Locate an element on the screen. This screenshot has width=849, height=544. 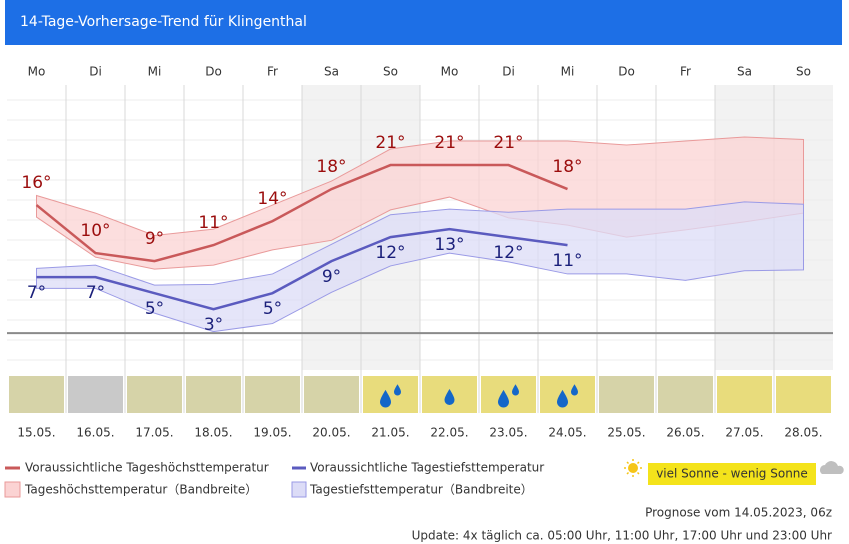
date-label: 20.05. is located at coordinates (331, 433).